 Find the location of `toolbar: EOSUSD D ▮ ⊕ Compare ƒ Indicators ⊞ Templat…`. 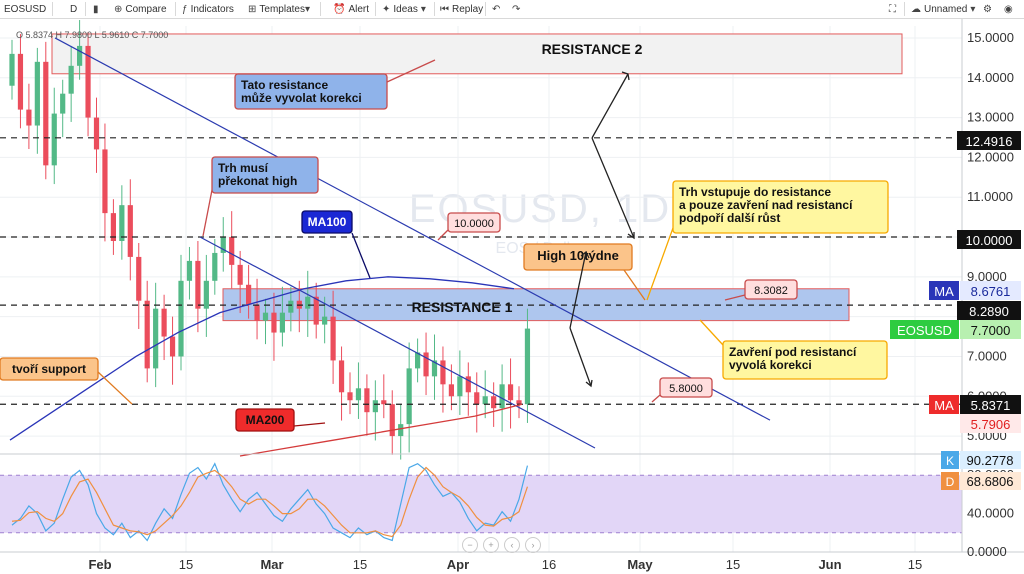

toolbar: EOSUSD D ▮ ⊕ Compare ƒ Indicators ⊞ Templat… is located at coordinates (512, 9).